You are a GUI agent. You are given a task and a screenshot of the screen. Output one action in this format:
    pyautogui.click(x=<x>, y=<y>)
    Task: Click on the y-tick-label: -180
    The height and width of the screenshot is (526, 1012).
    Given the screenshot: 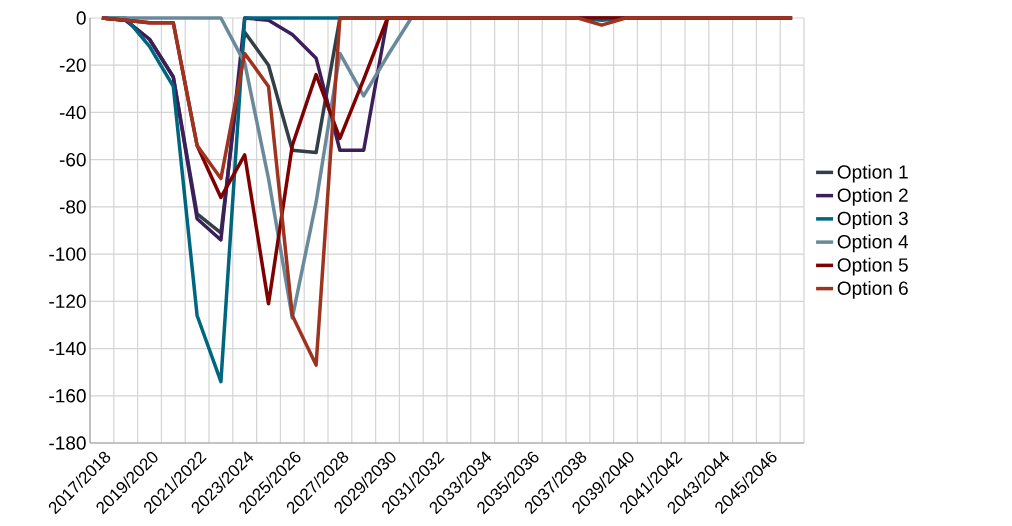 What is the action you would take?
    pyautogui.click(x=67, y=443)
    